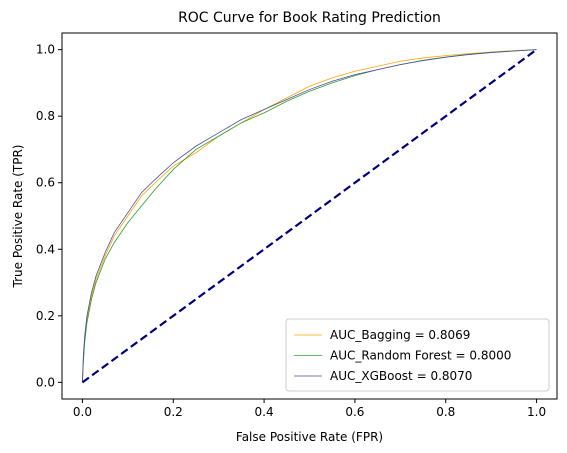 The width and height of the screenshot is (567, 453). I want to click on x-tick-label: 0.4, so click(264, 412).